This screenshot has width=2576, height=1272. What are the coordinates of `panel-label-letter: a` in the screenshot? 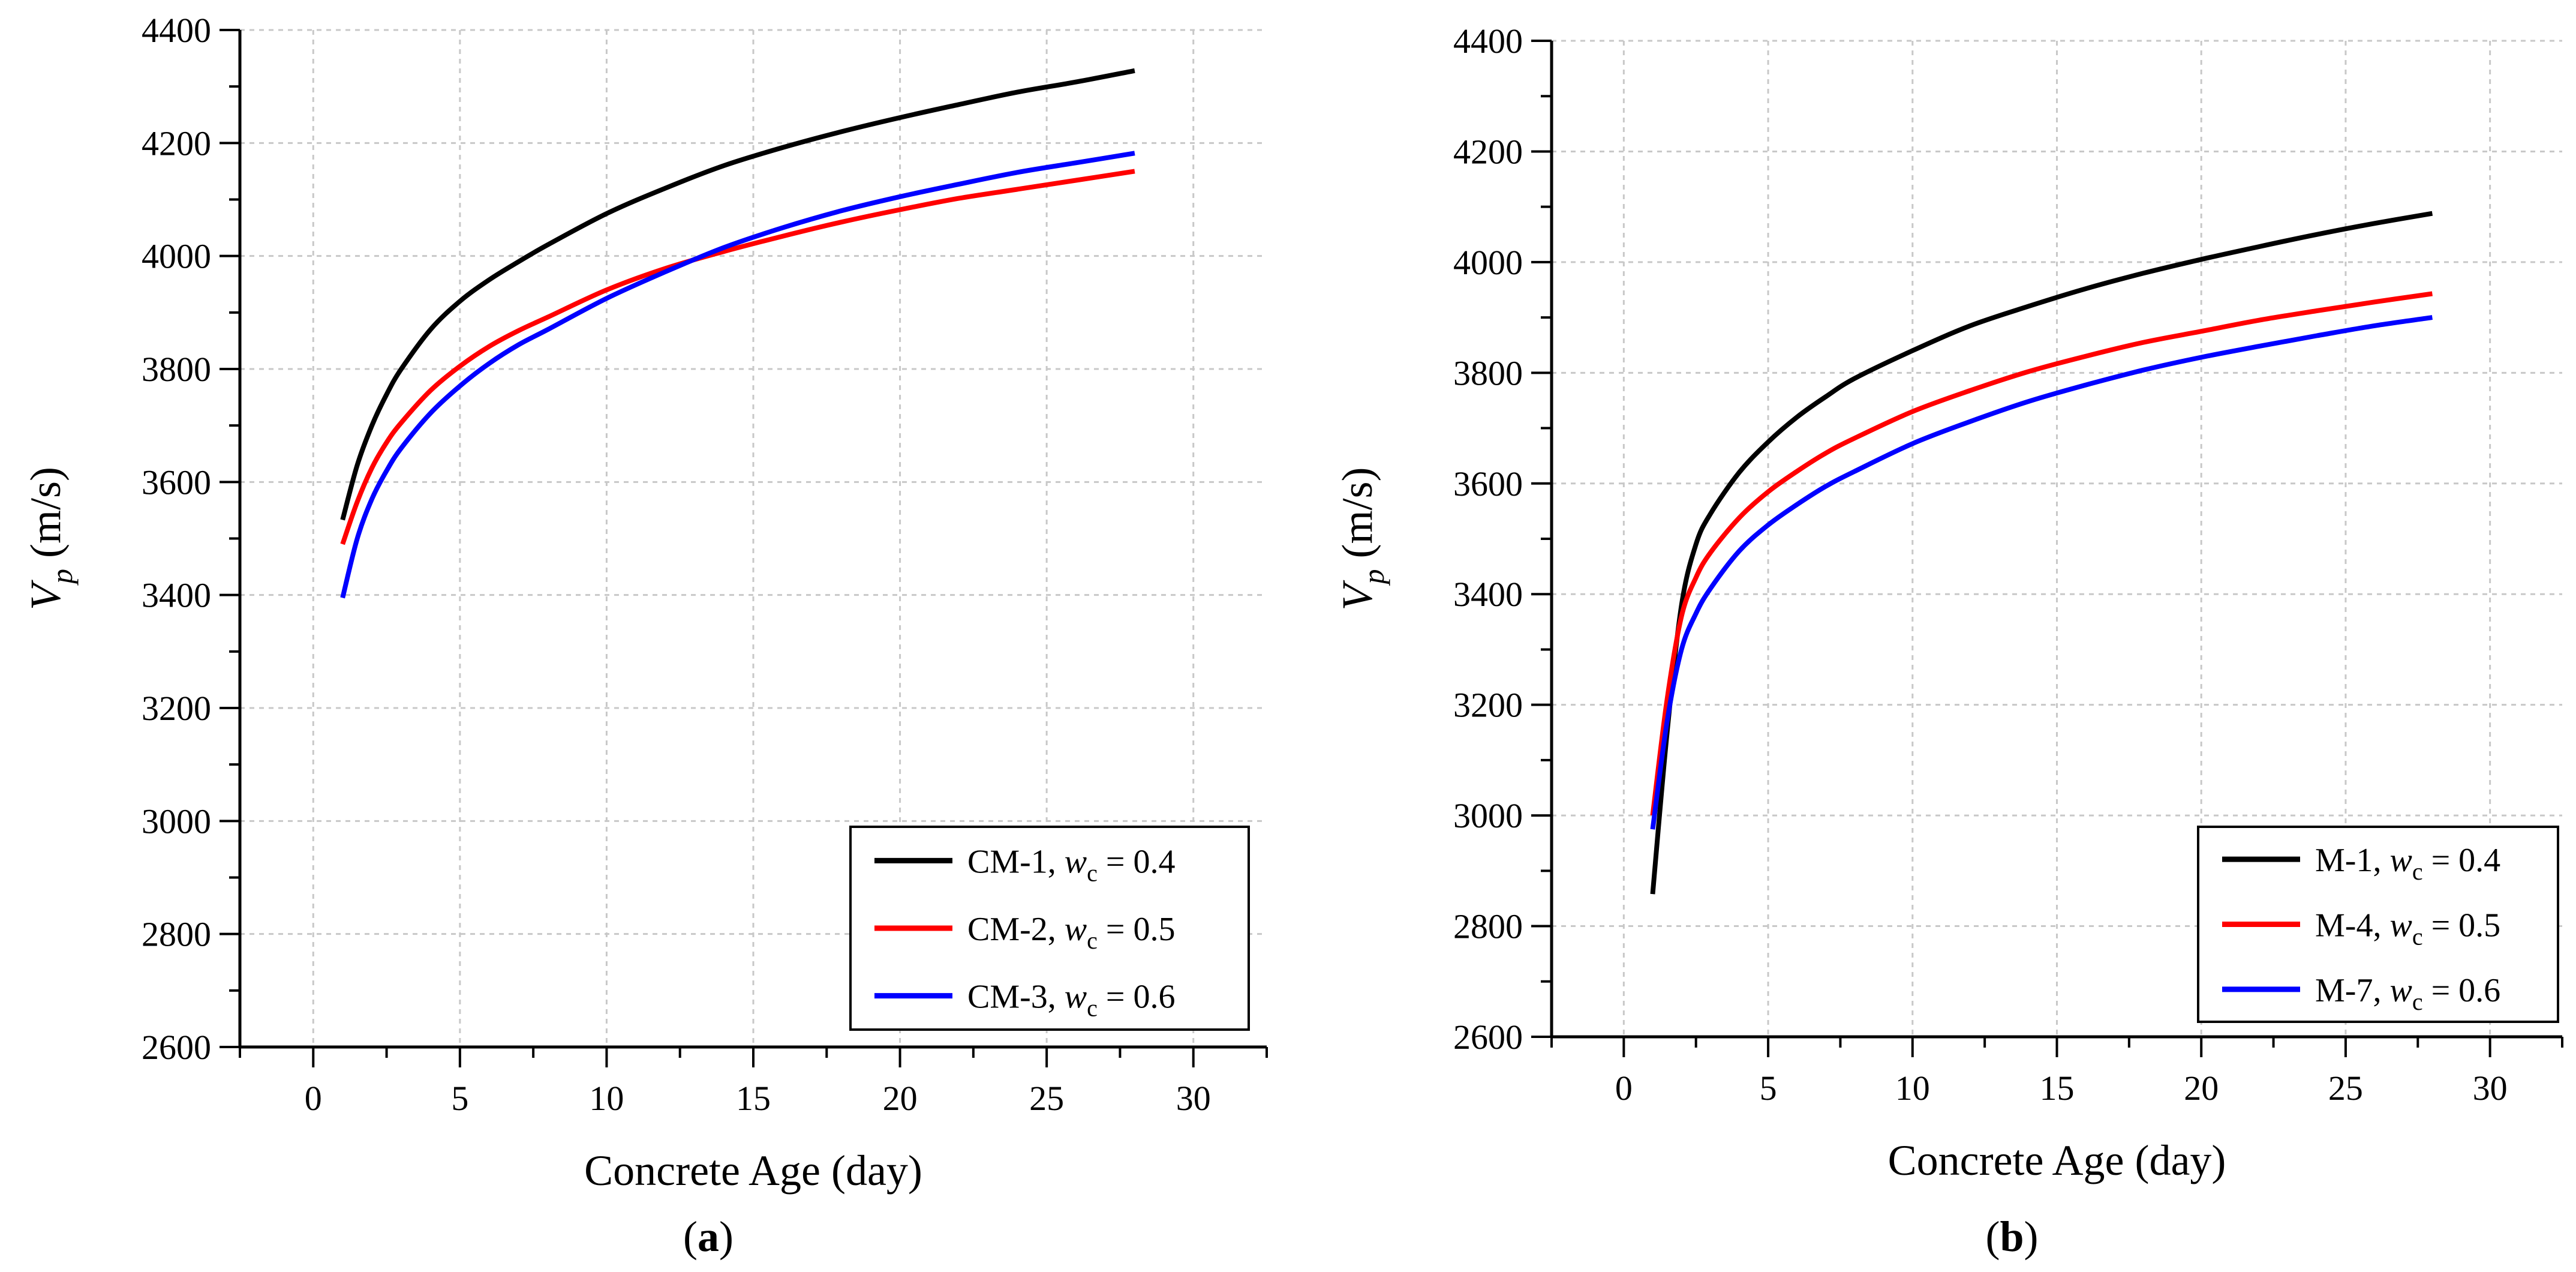 It's located at (709, 1237).